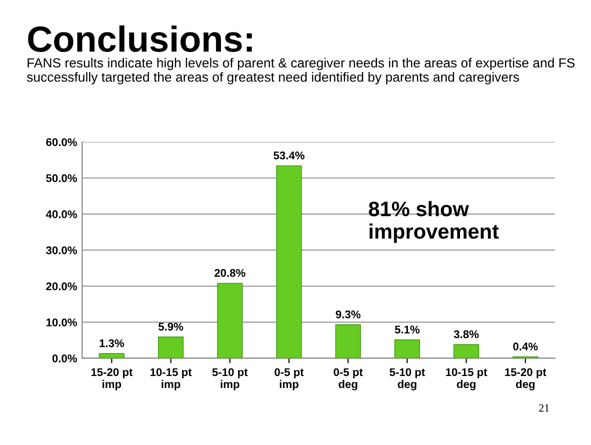 This screenshot has height=445, width=591. What do you see at coordinates (171, 379) in the screenshot?
I see `x-tick-label: 10-15 pt imp` at bounding box center [171, 379].